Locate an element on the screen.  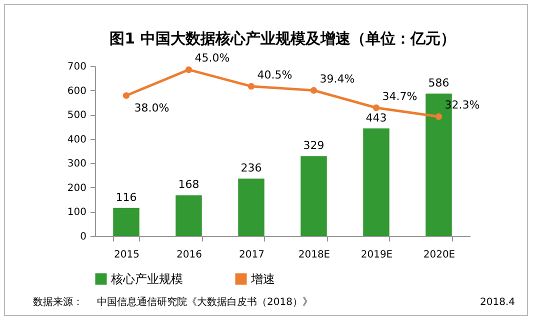
legend-label: 核心产业规模 is located at coordinates (146, 279).